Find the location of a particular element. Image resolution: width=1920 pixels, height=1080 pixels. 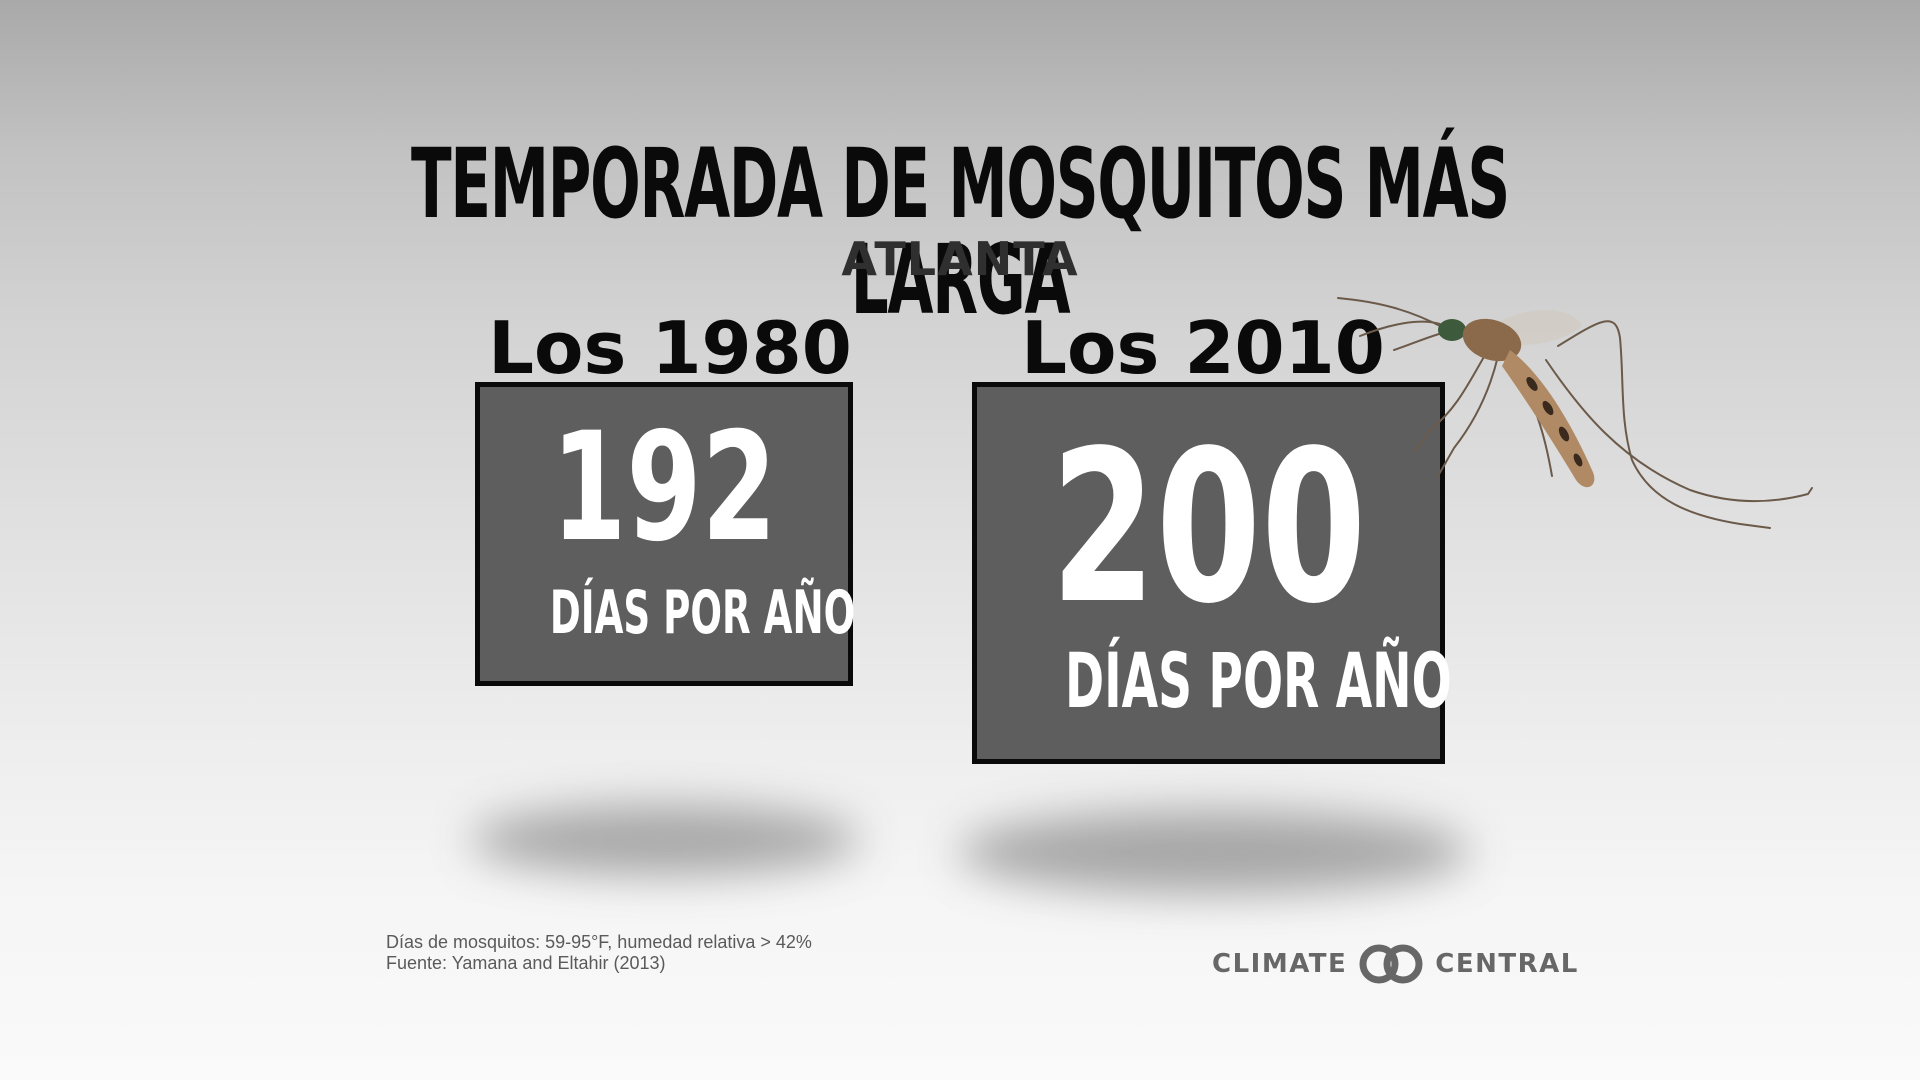

unit-label-2010: DÍAS POR AÑO is located at coordinates (1258, 680).